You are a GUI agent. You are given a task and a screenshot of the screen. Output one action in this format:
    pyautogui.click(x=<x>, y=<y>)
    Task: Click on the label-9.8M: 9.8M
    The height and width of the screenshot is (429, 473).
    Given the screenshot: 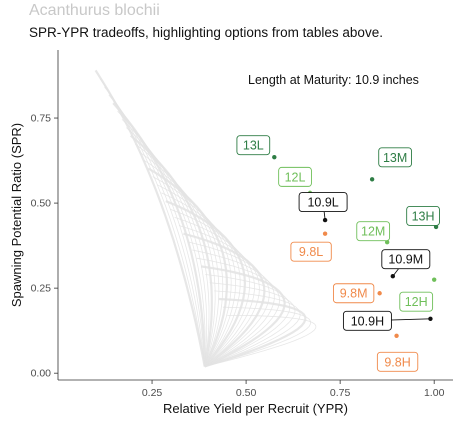 What is the action you would take?
    pyautogui.click(x=353, y=293)
    